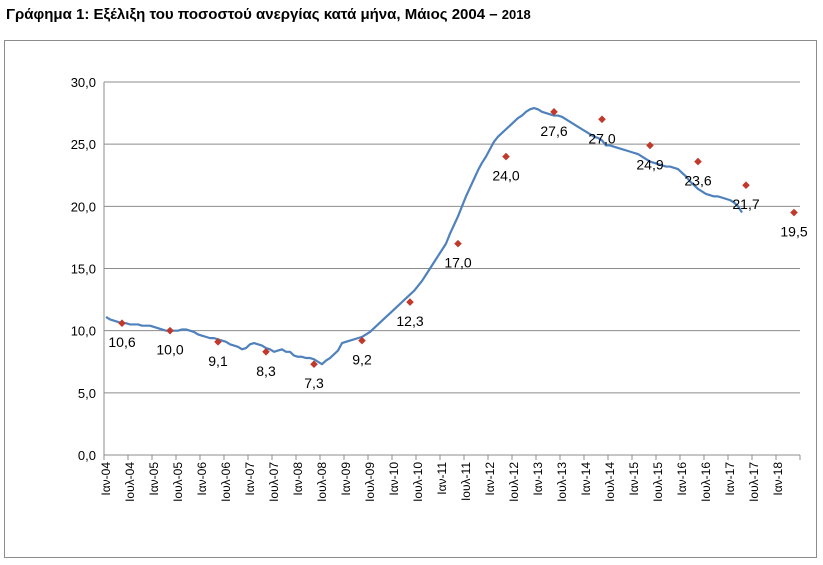  Describe the element at coordinates (394, 479) in the screenshot. I see `x-tick-label: Ιαν-10` at that location.